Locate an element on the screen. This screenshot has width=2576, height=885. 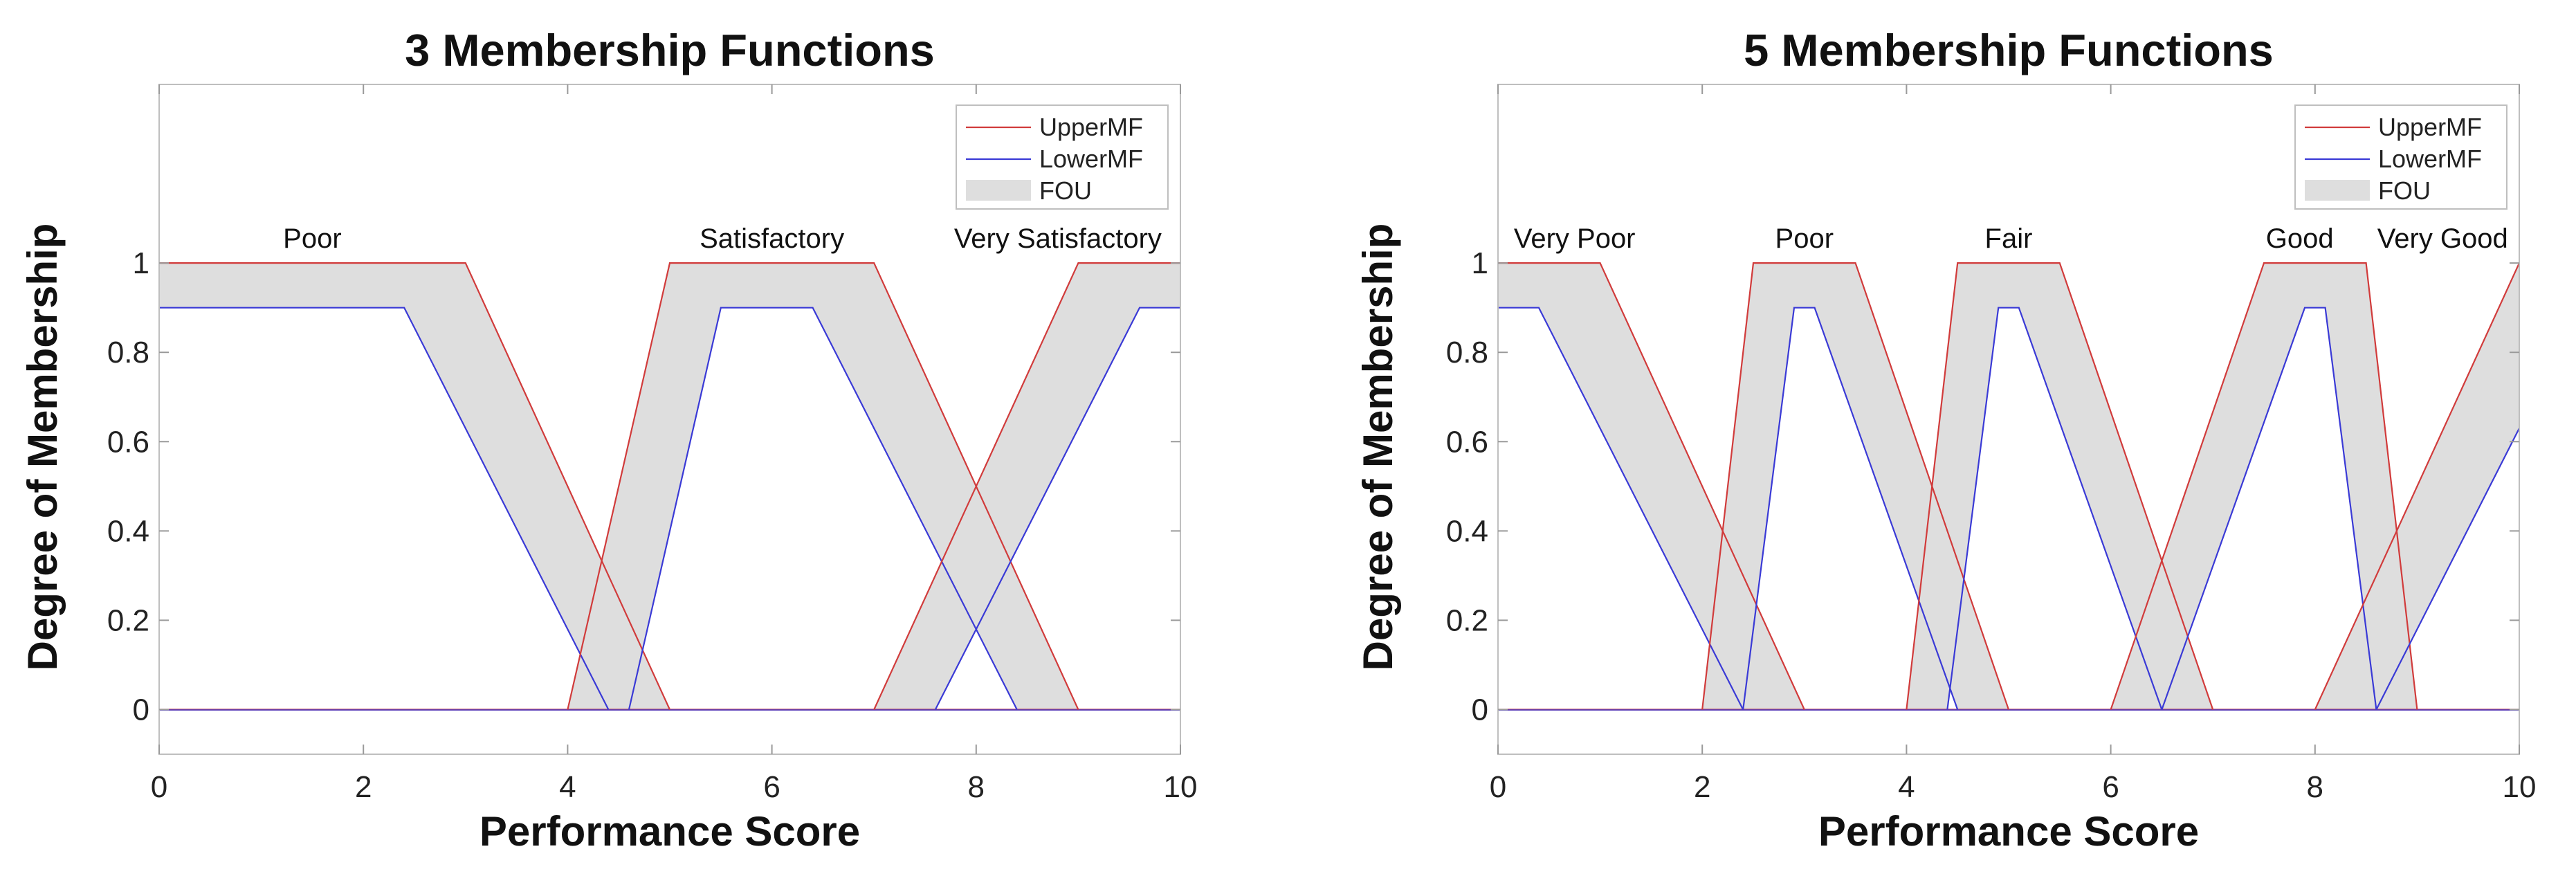
mf-label-3: Fair is located at coordinates (2009, 238).